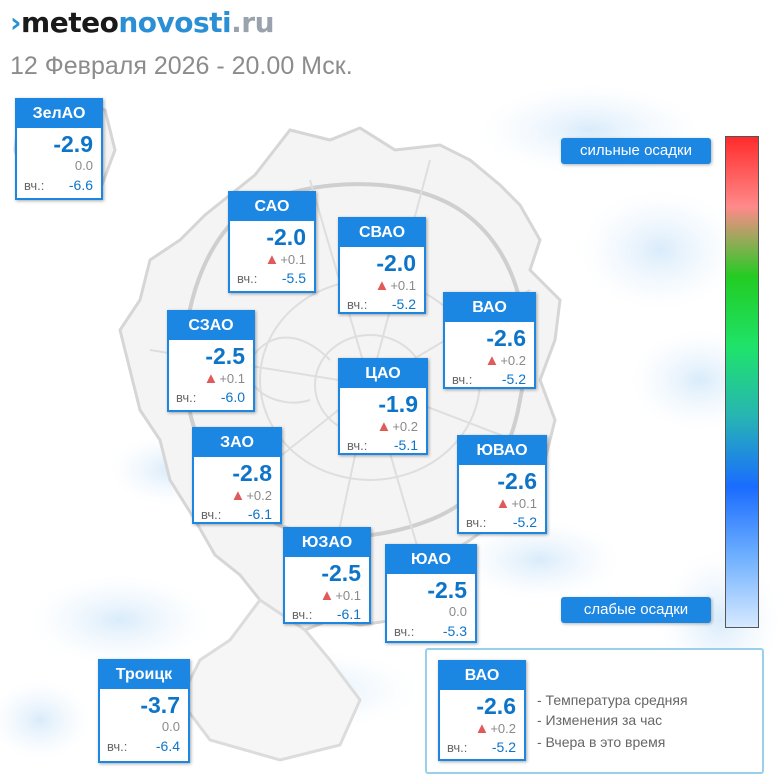  Describe the element at coordinates (272, 207) in the screenshot. I see `district-name: САО` at that location.